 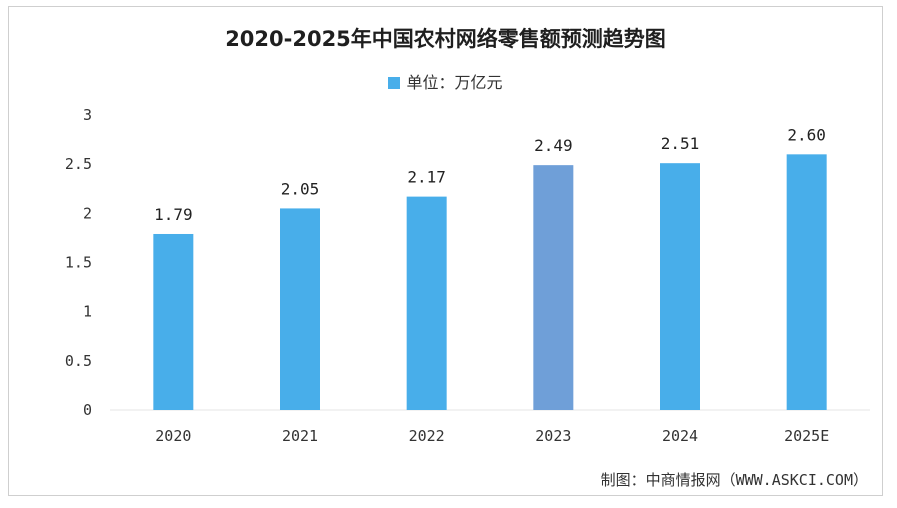 What do you see at coordinates (553, 145) in the screenshot?
I see `value-label-2023: 2.49` at bounding box center [553, 145].